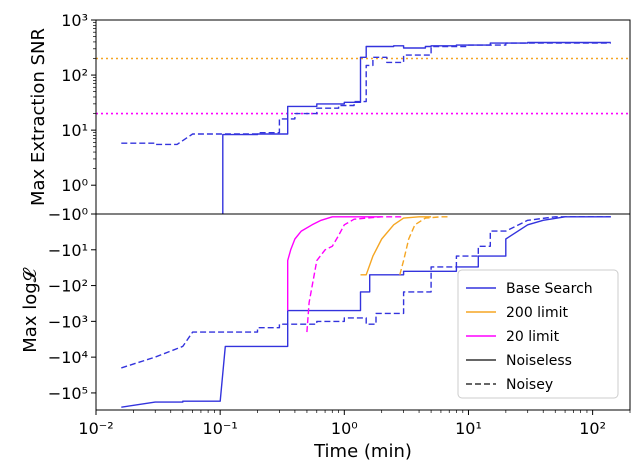 The height and width of the screenshot is (462, 631). I want to click on legend-label-0: Base Search, so click(549, 289).